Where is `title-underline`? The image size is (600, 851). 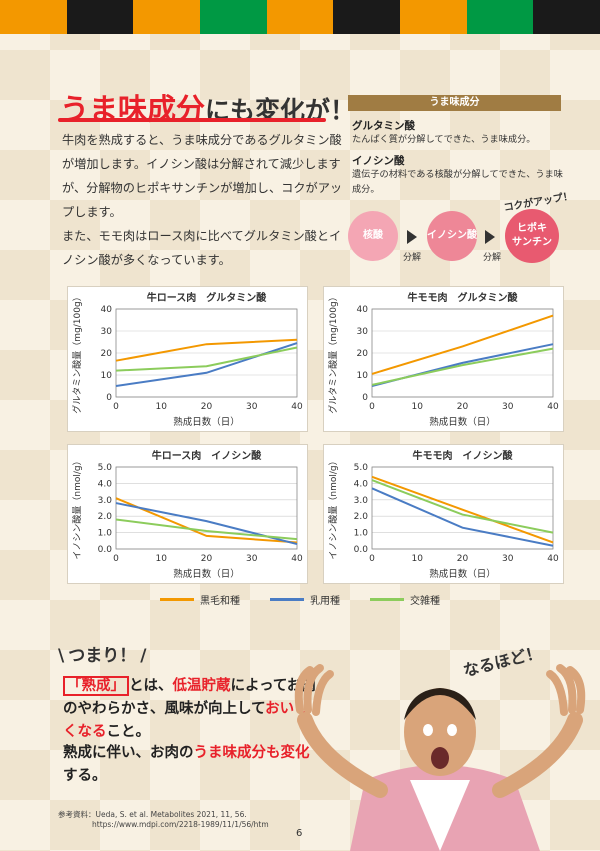
title-underline is located at coordinates (192, 120).